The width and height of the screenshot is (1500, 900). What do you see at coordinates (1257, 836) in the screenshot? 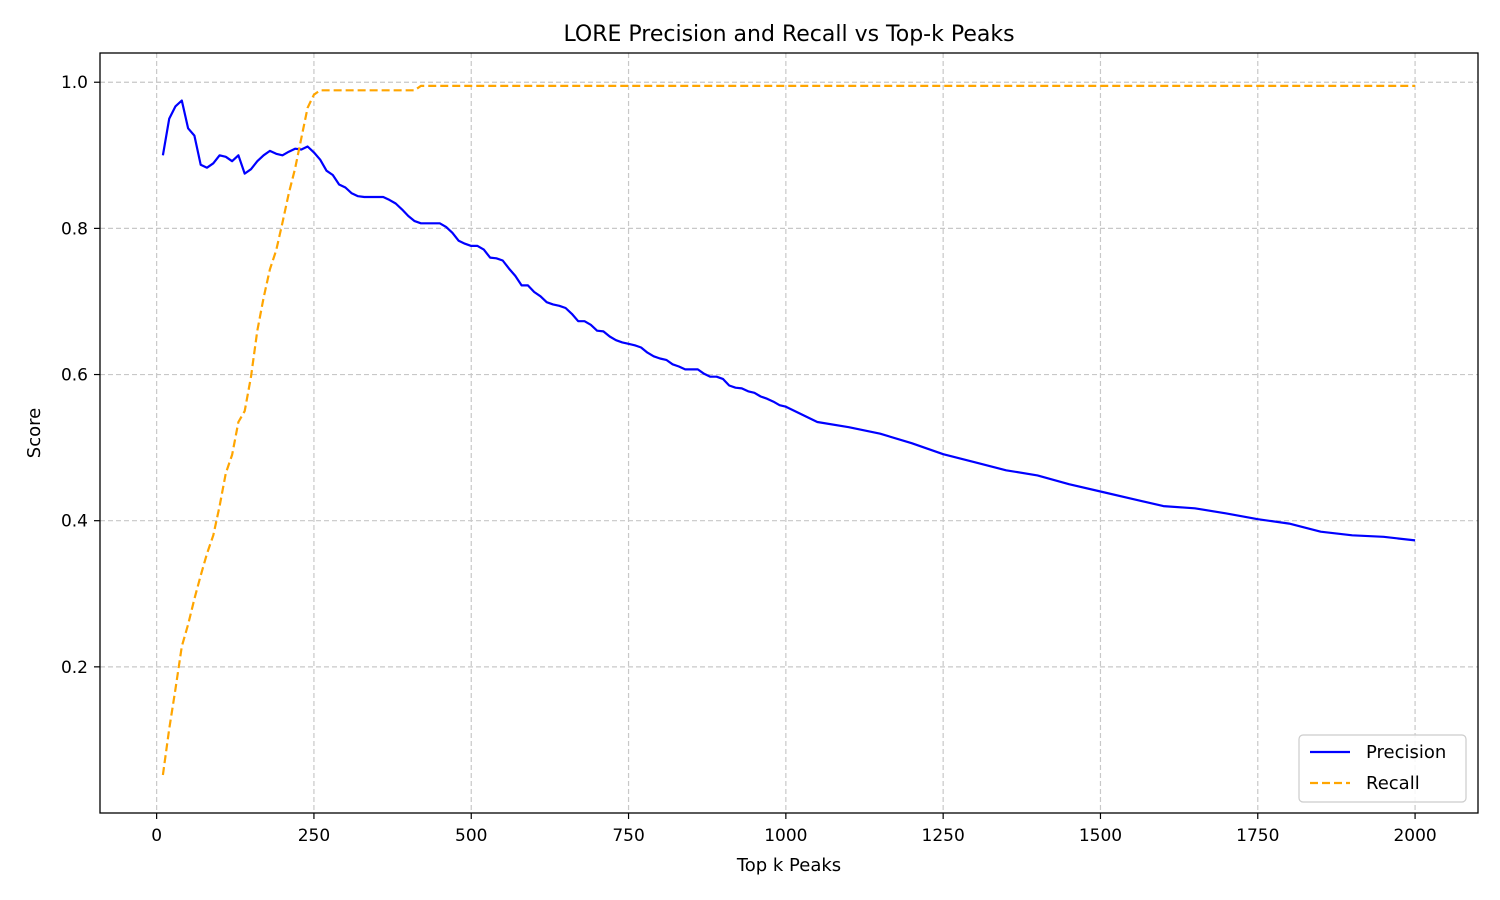
I see `x-tick-label: 1750` at bounding box center [1257, 836].